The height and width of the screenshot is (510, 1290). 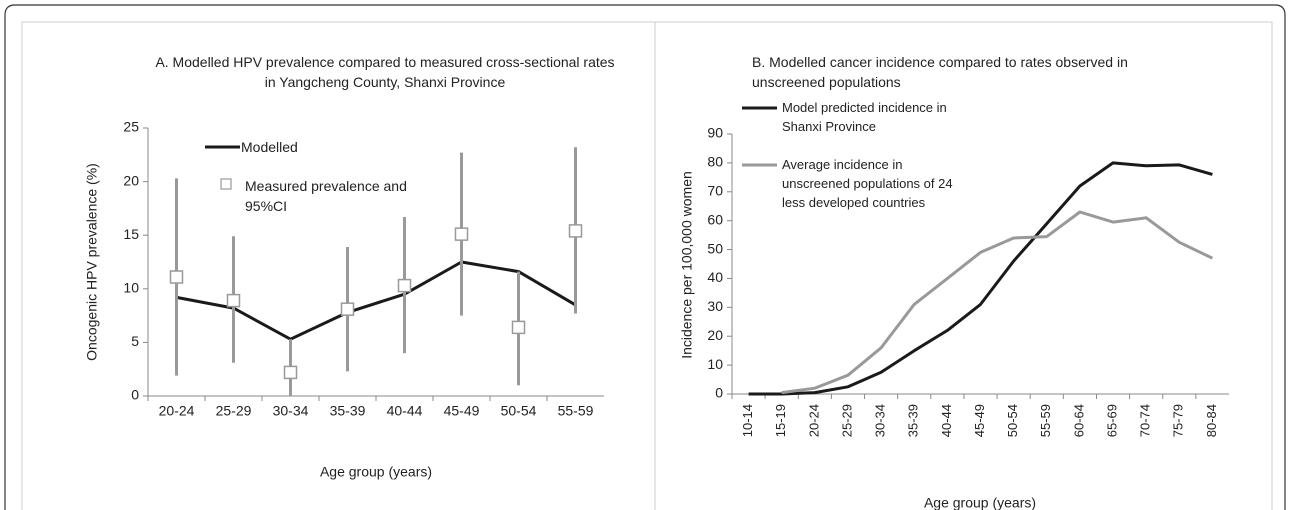 I want to click on y-tick-label: 40, so click(x=715, y=277).